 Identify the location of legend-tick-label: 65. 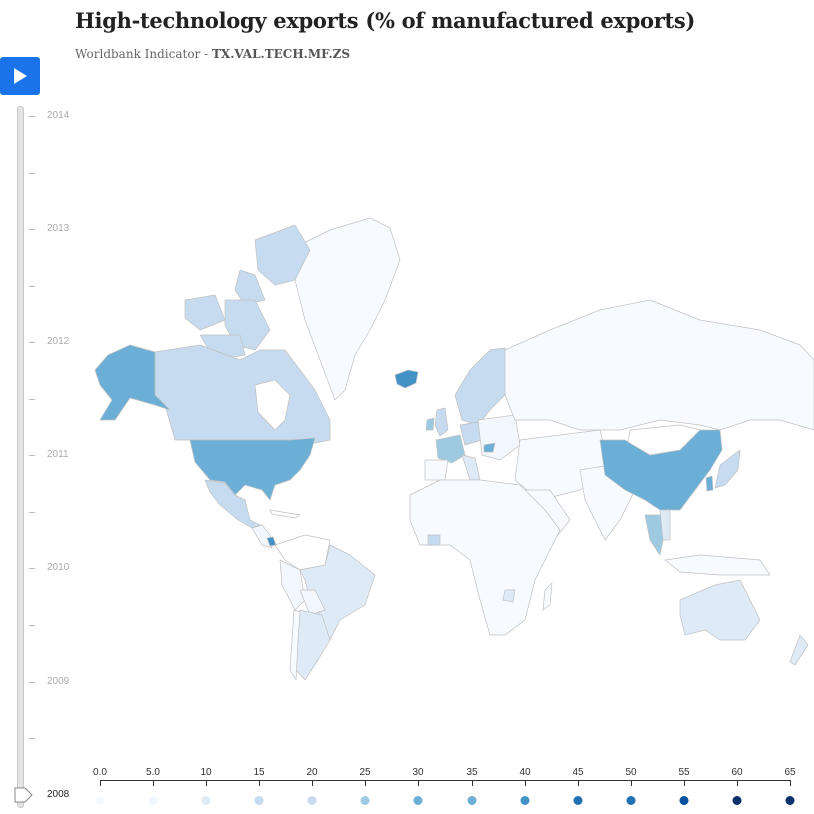
(790, 772).